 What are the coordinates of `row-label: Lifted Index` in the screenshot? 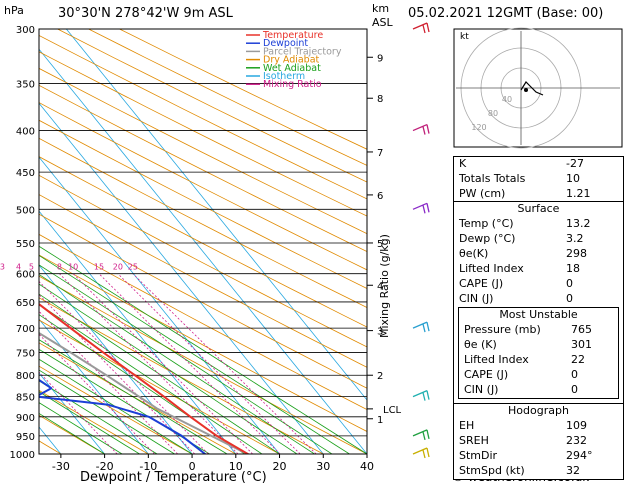 It's located at (491, 268).